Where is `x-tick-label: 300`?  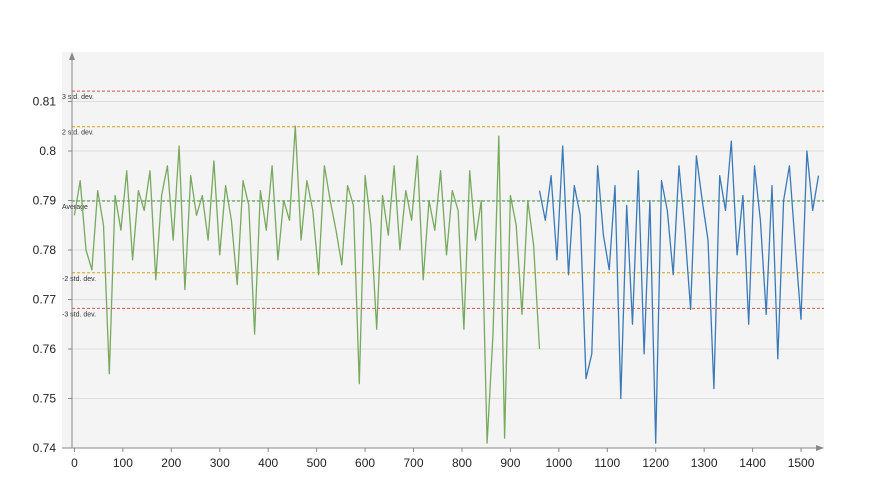 x-tick-label: 300 is located at coordinates (220, 463).